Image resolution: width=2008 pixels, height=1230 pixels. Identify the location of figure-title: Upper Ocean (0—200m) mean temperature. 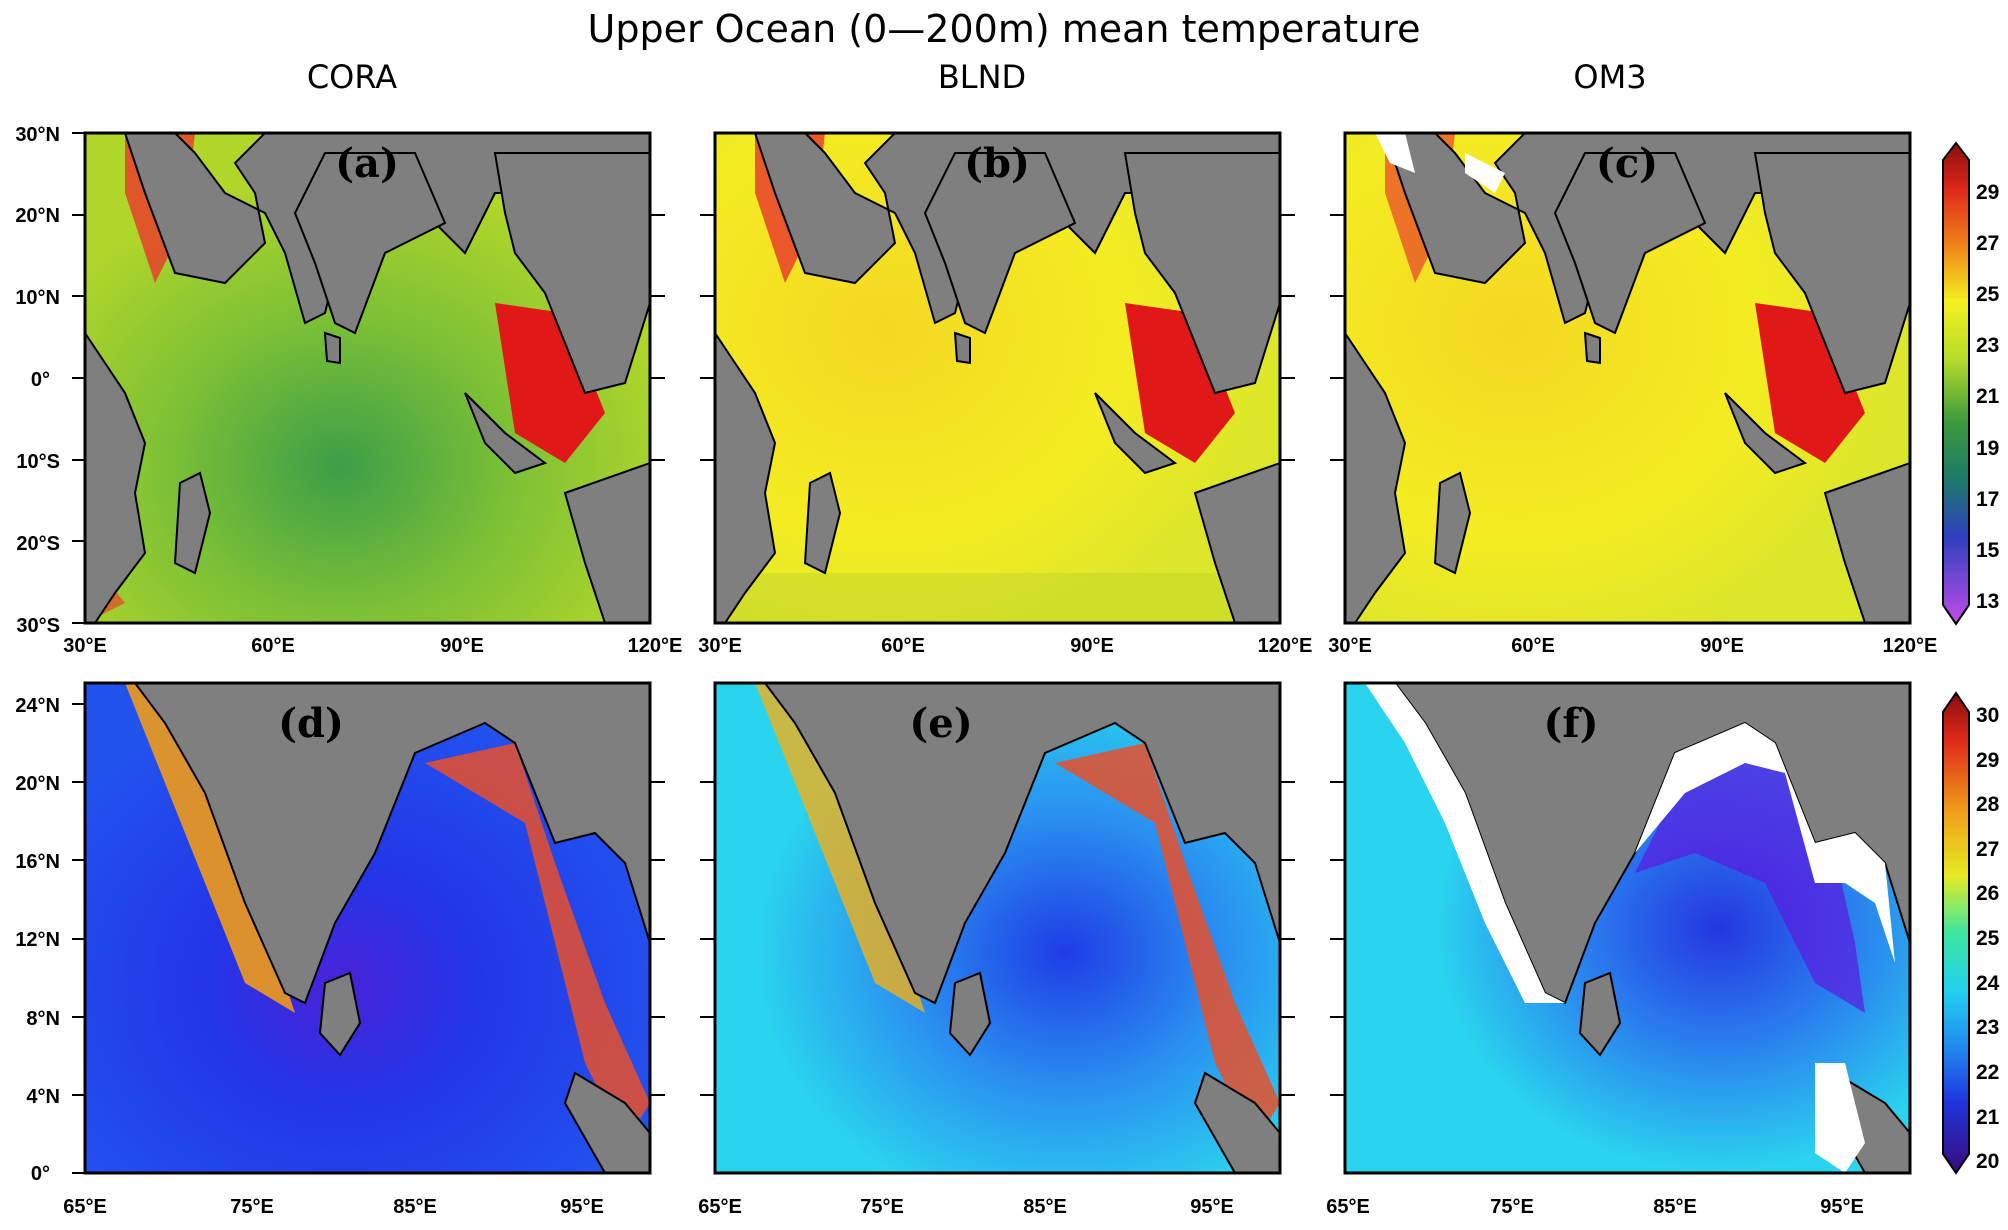
(1004, 29).